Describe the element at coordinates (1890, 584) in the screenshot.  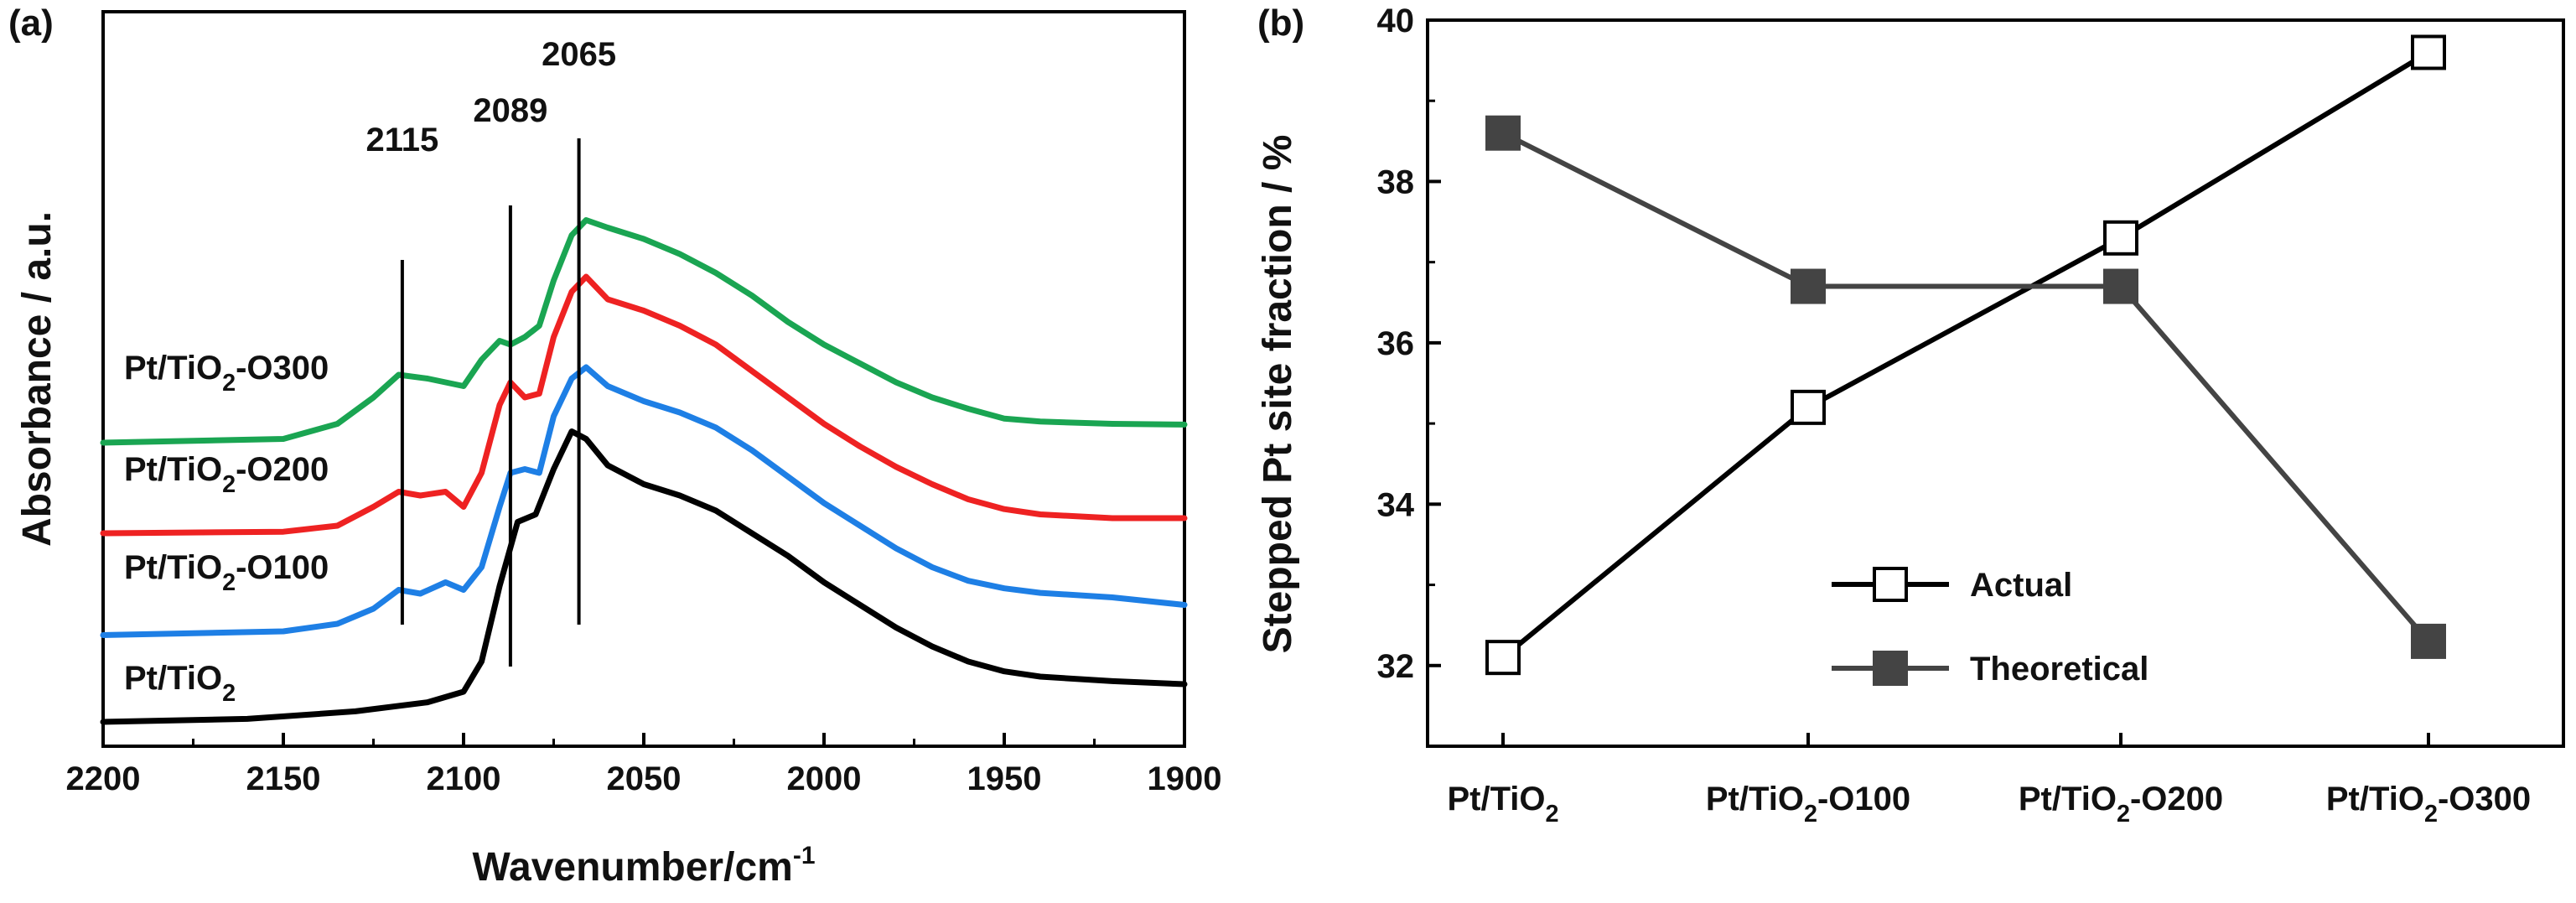
I see `legend-marker-actual` at that location.